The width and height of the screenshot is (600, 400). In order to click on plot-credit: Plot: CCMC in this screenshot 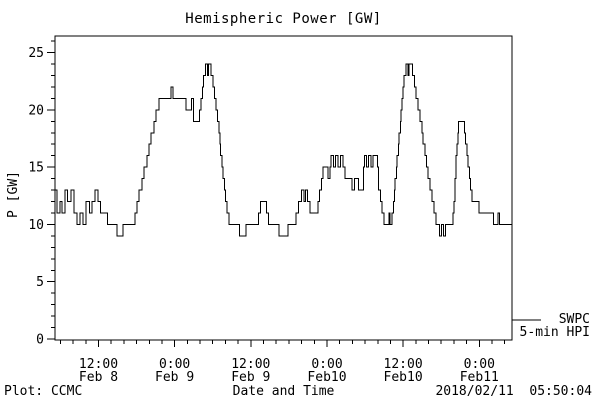, I will do `click(43, 391)`.